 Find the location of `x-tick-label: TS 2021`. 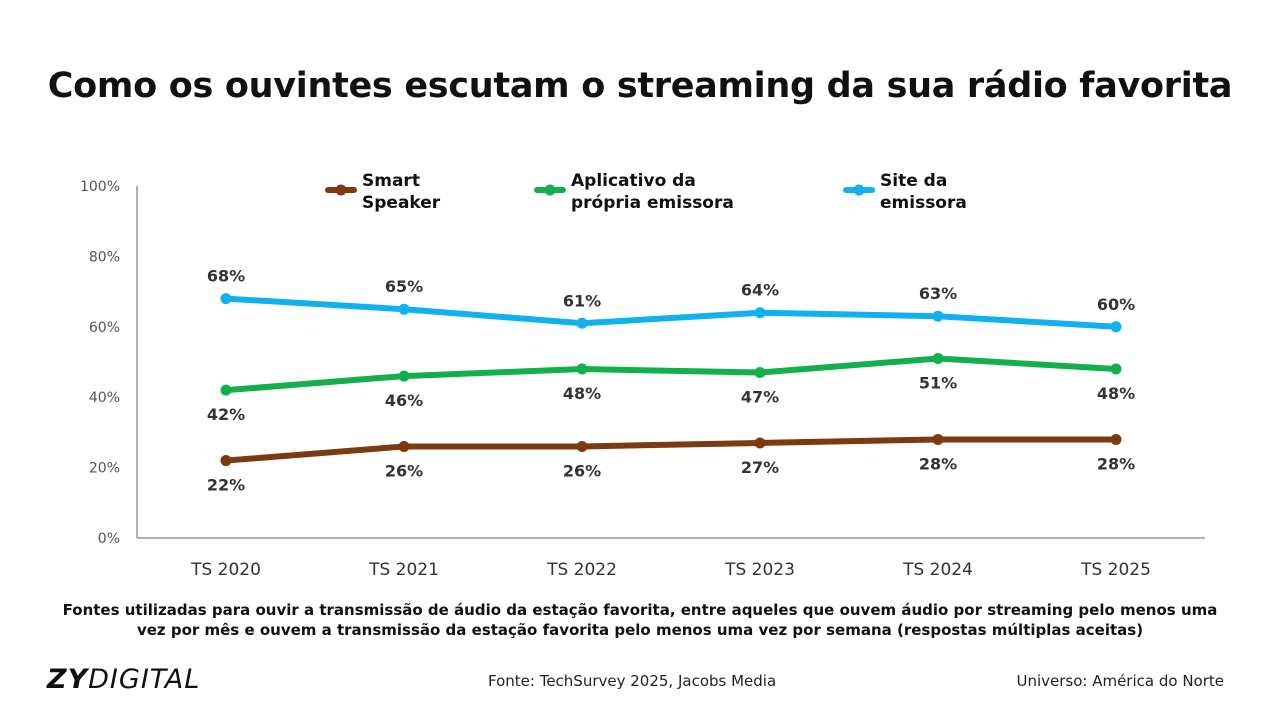

x-tick-label: TS 2021 is located at coordinates (403, 570).